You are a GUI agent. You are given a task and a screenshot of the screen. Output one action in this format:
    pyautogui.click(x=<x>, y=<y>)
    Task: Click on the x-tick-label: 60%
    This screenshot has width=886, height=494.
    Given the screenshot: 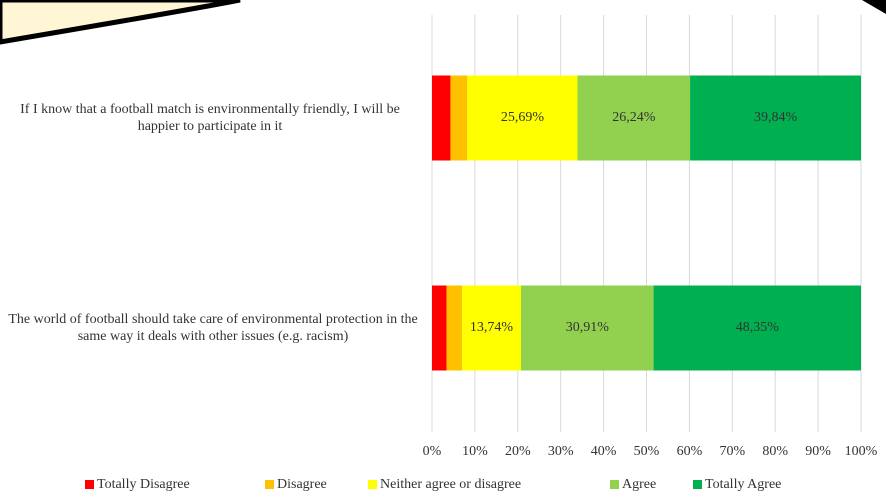 What is the action you would take?
    pyautogui.click(x=690, y=451)
    